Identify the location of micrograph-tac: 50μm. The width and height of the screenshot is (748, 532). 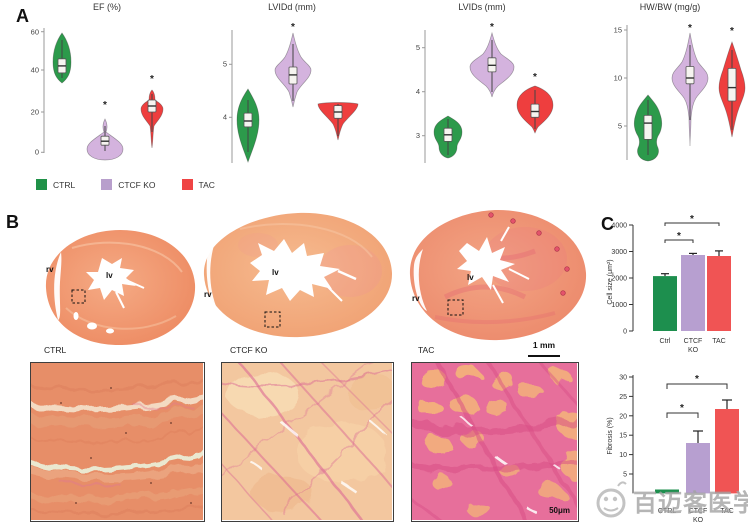
(495, 442).